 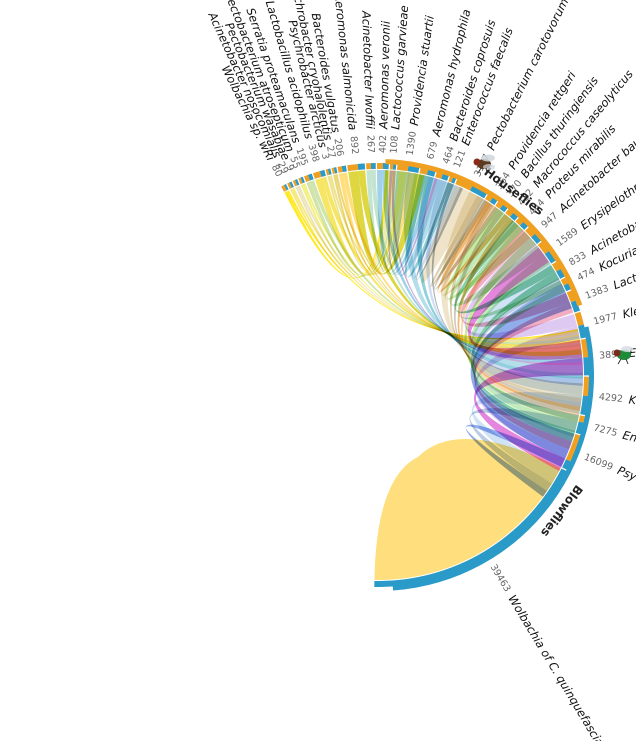 I want to click on housefly-icon, so click(x=484, y=164).